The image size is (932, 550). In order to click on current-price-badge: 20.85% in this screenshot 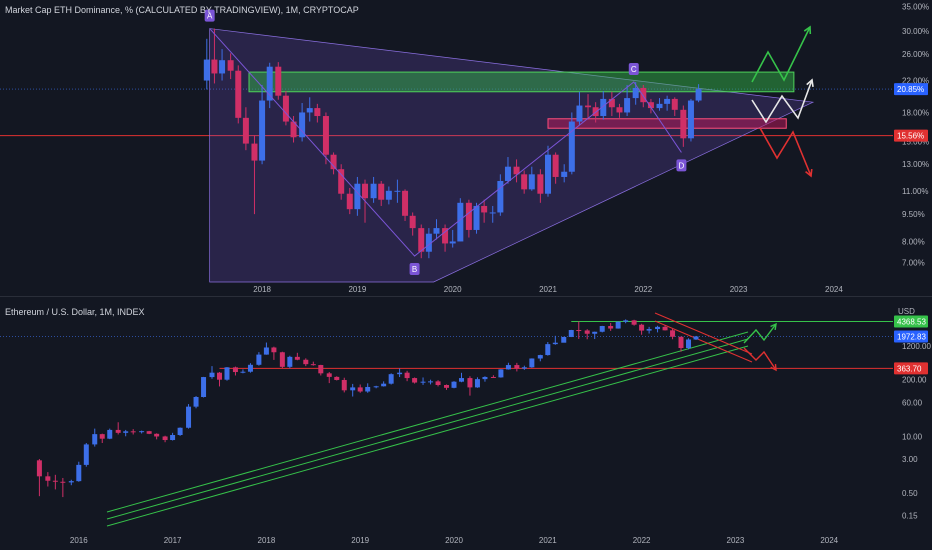, I will do `click(911, 89)`.